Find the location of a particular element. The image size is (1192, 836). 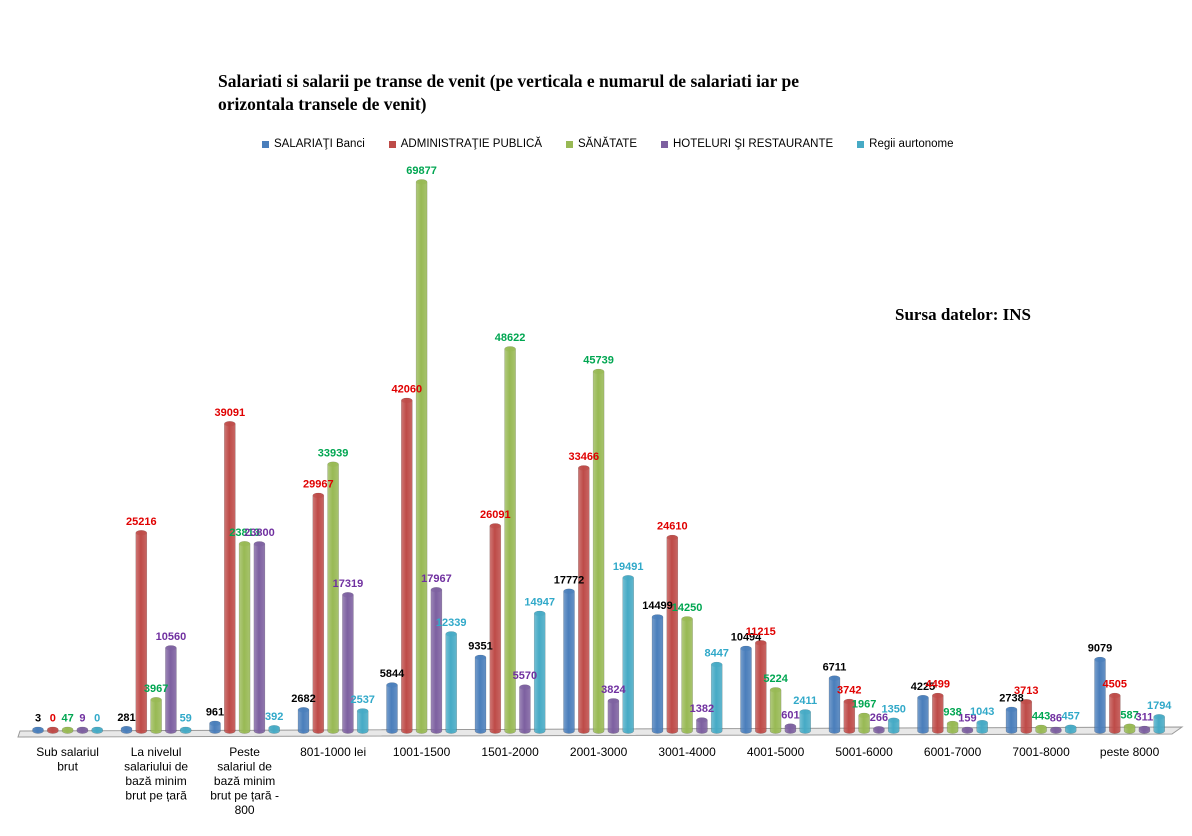

category-label-7: 3001-4000 is located at coordinates (687, 752).